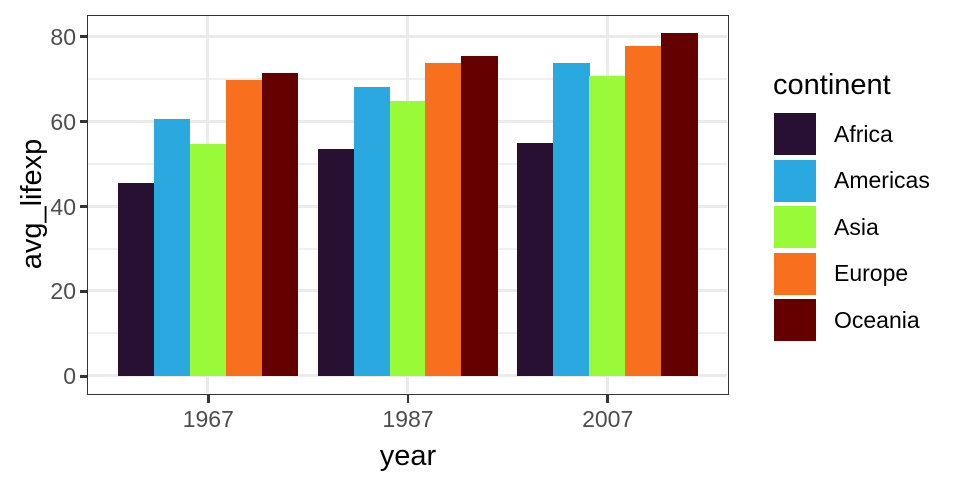  I want to click on legend-item-oceania: Oceania, so click(851, 320).